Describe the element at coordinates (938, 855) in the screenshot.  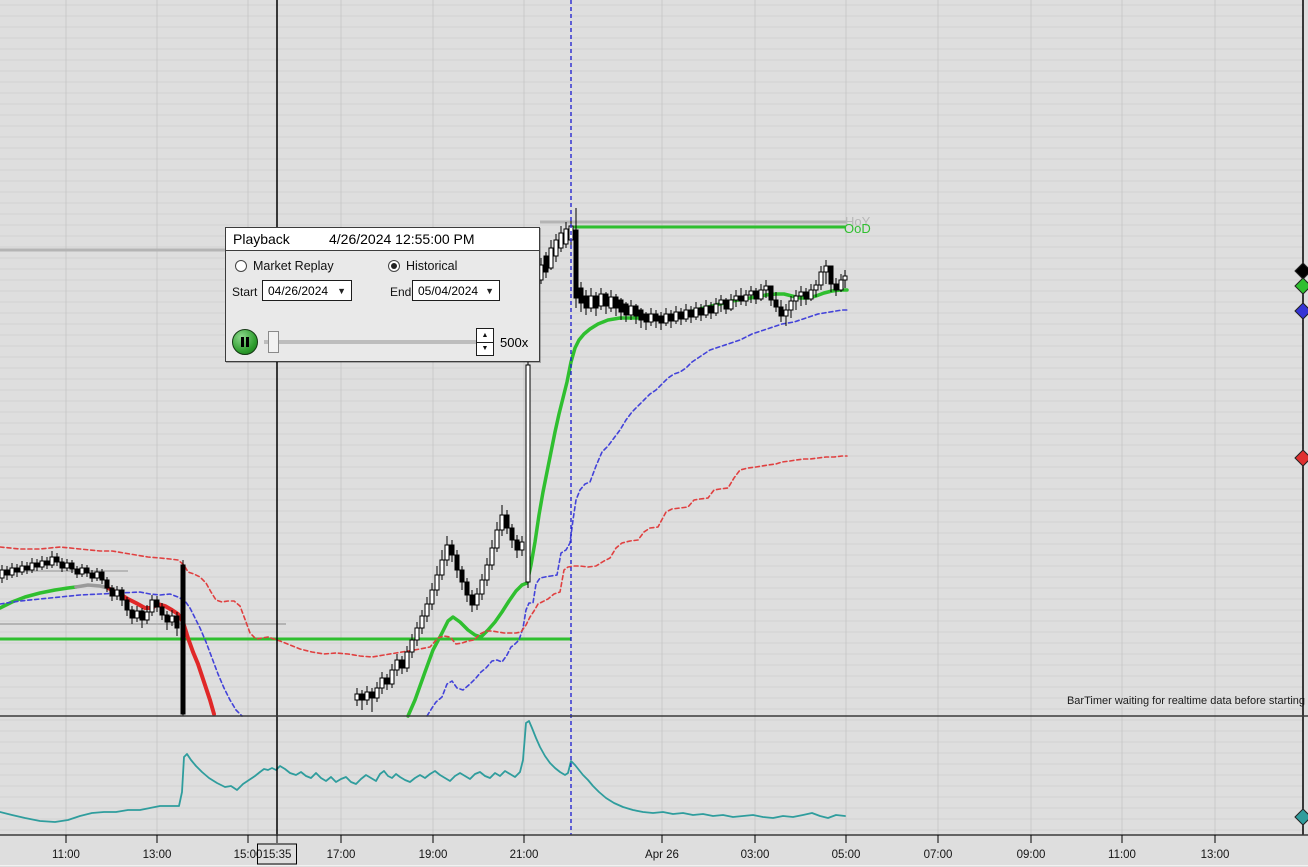
I see `time-axis-label: 07:00` at that location.